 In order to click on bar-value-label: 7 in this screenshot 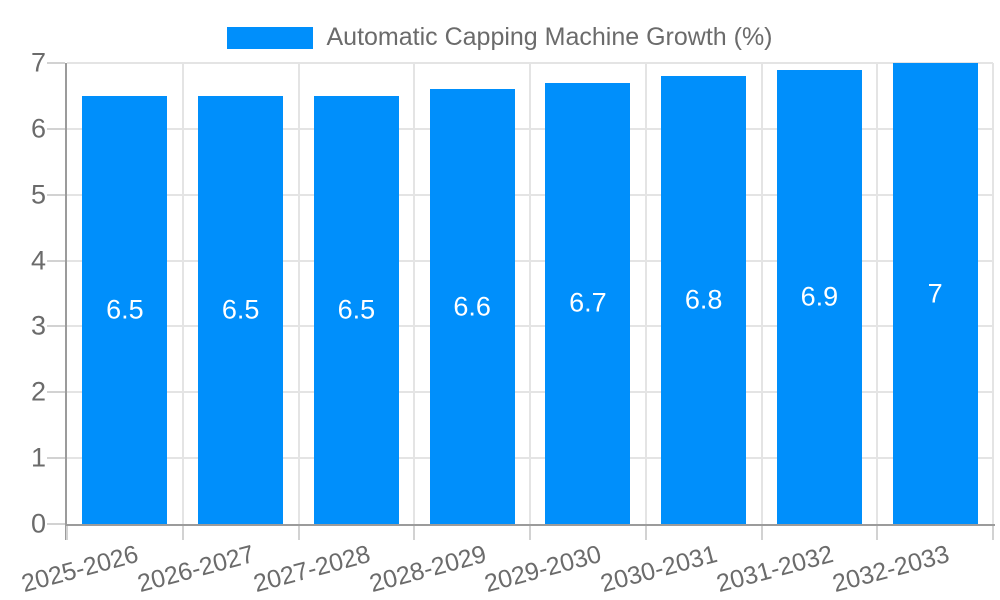, I will do `click(935, 293)`.